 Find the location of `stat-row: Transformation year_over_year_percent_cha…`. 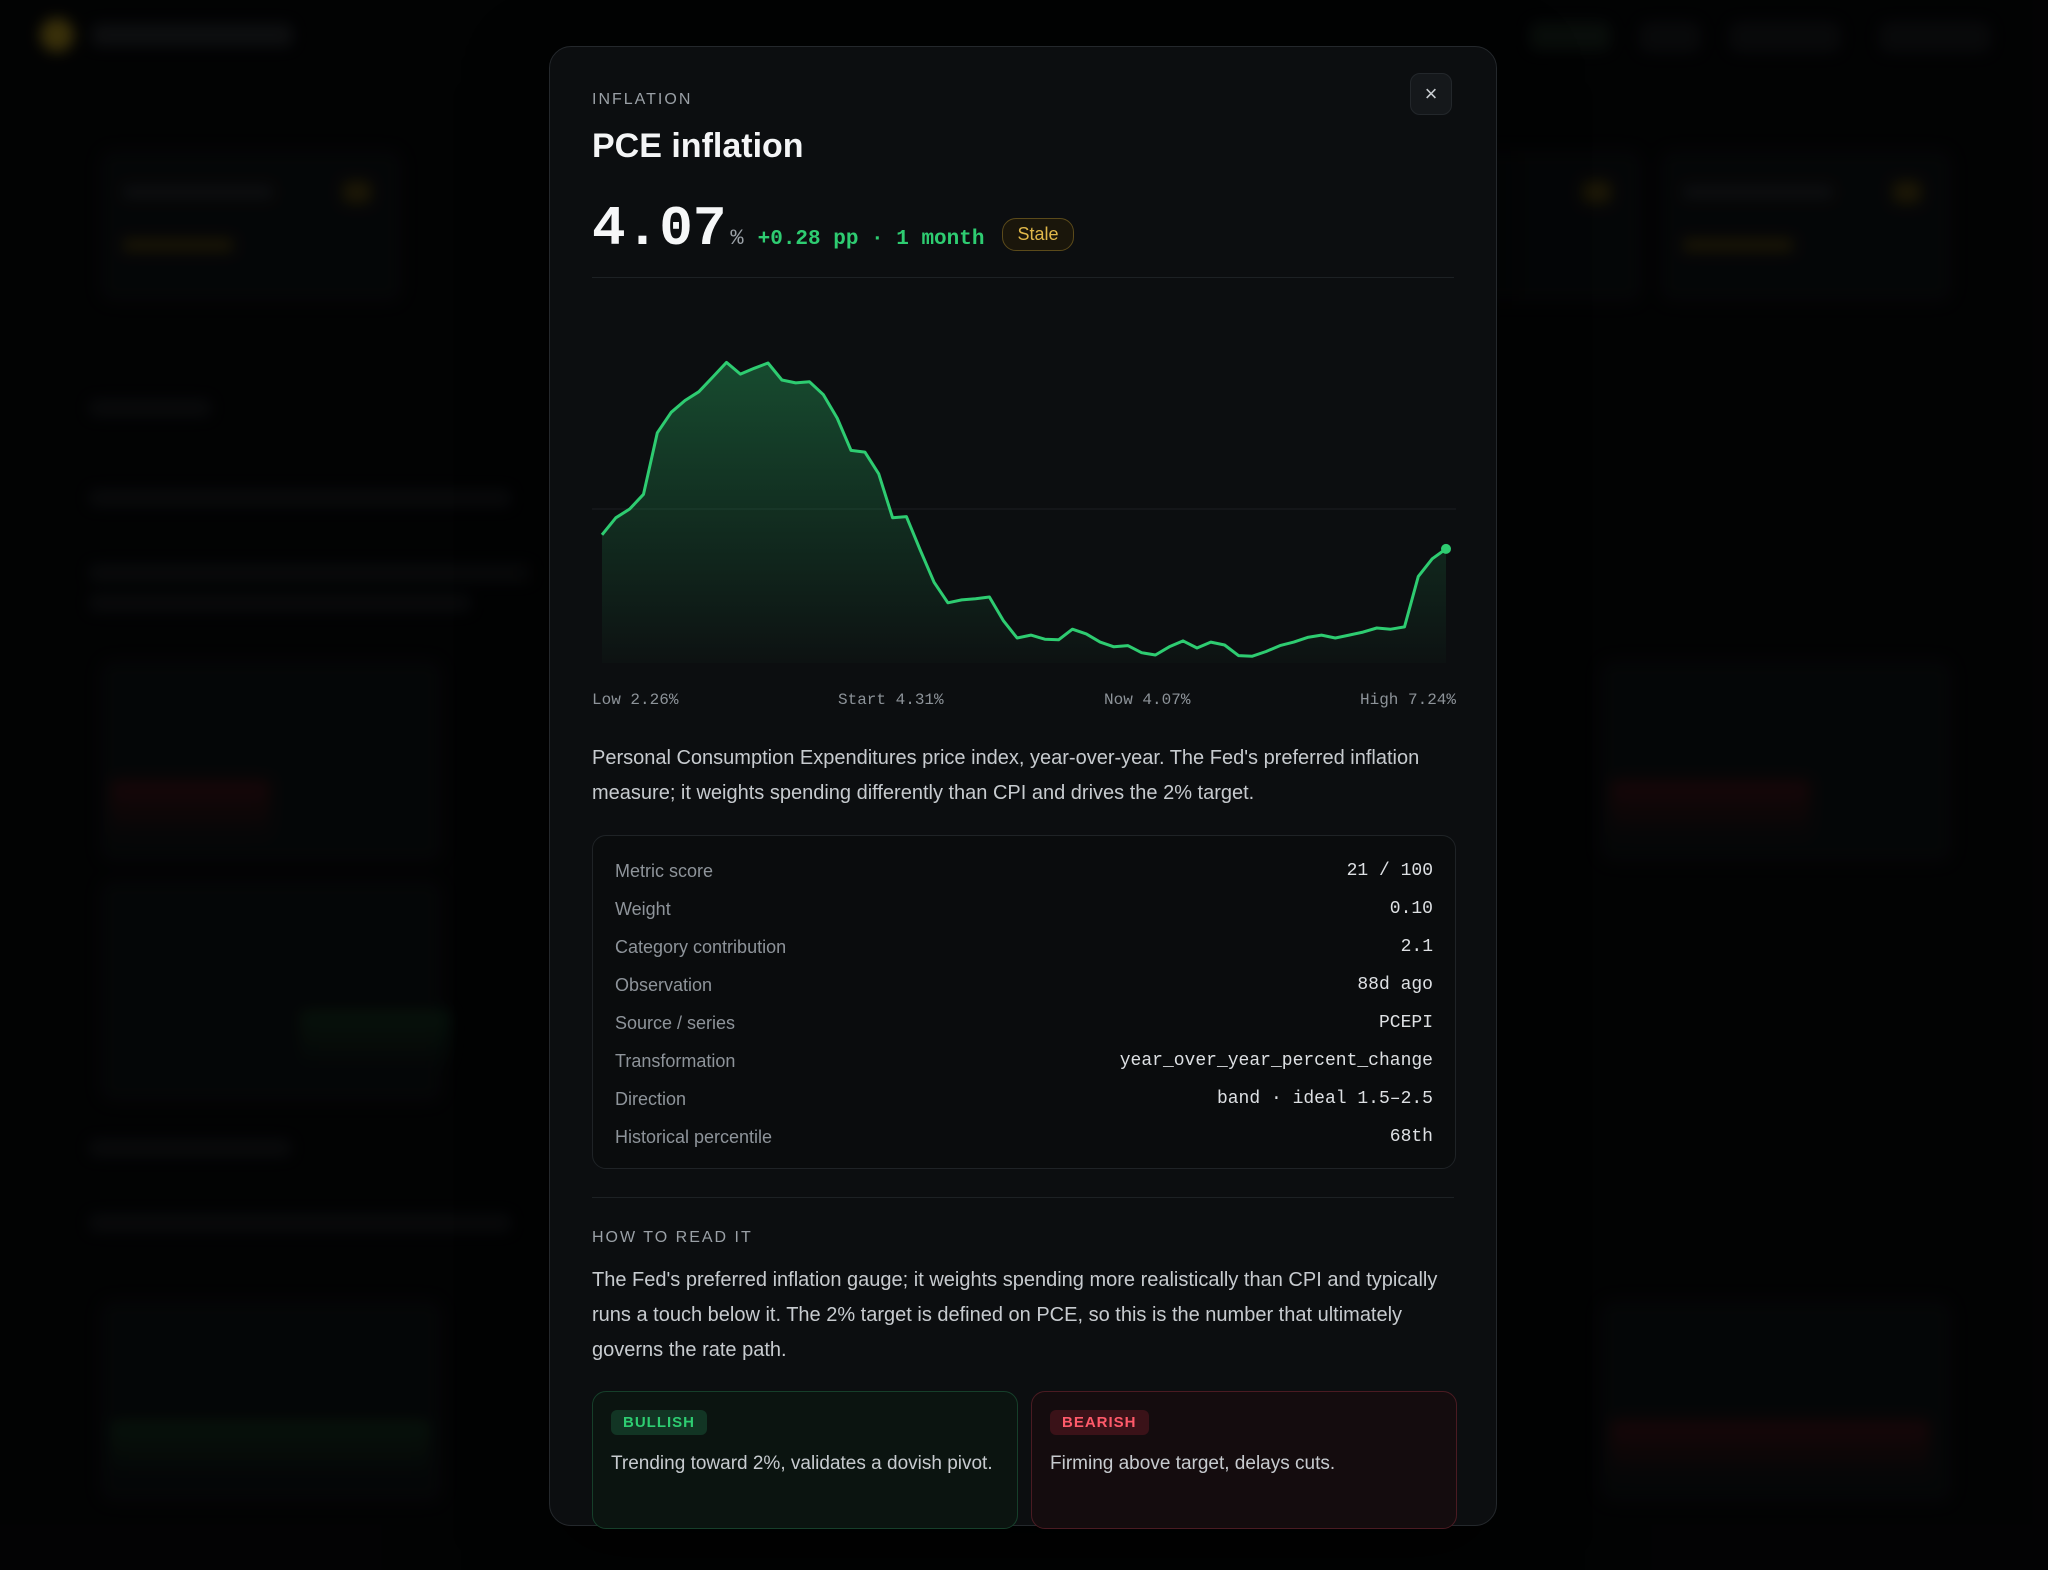

stat-row: Transformation year_over_year_percent_cha… is located at coordinates (1024, 1061).